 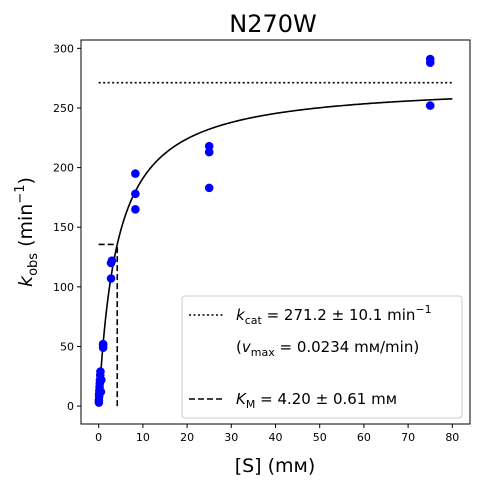 I want to click on y-tick-label: 200, so click(x=63, y=168).